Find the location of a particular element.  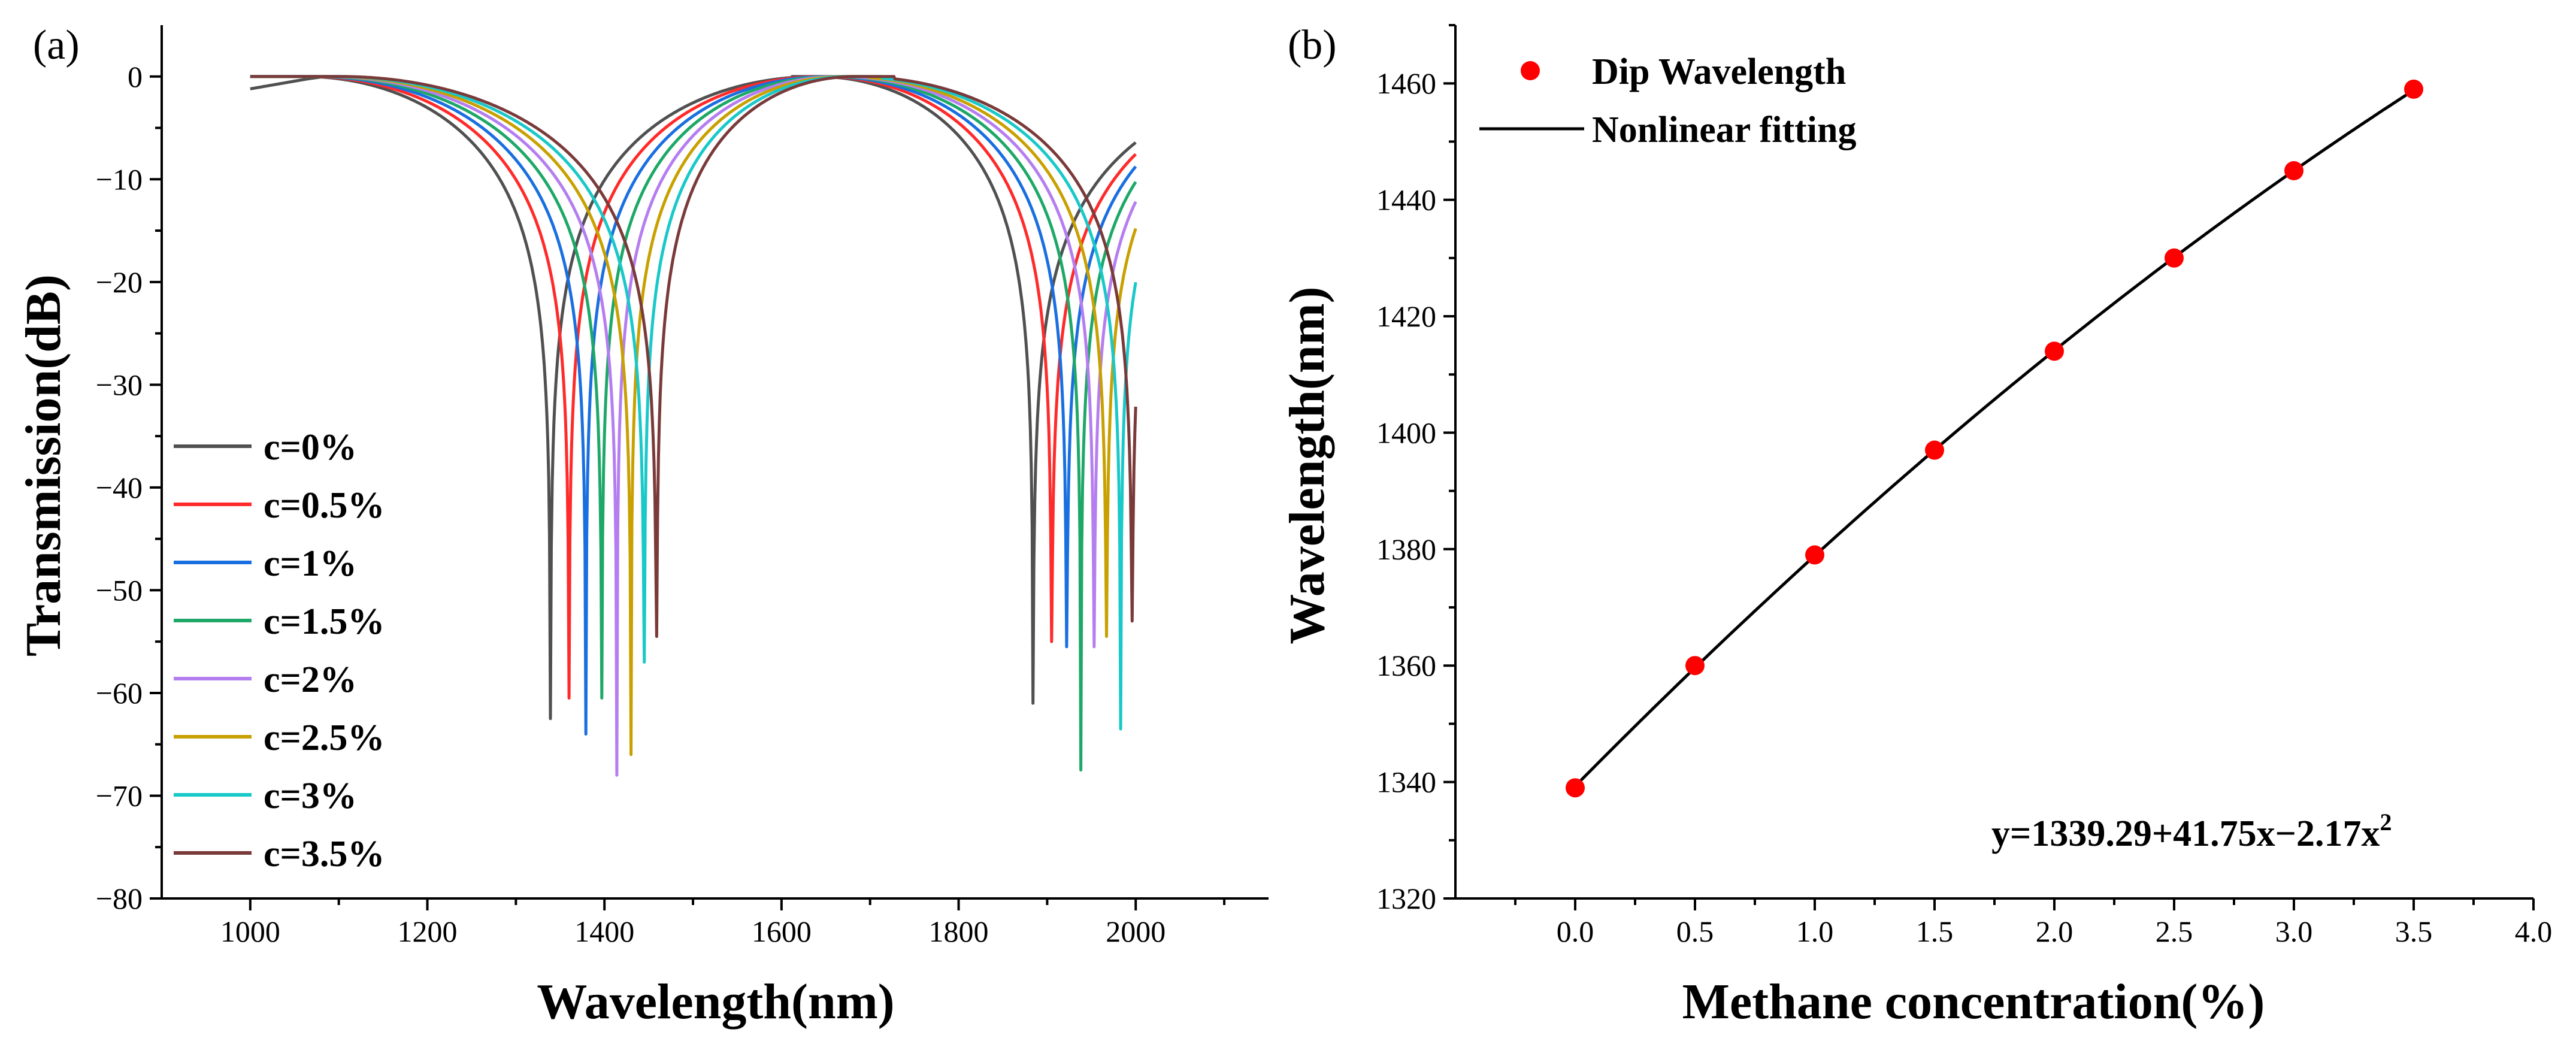

panel-b-y-tick-label: 1400 is located at coordinates (1406, 433).